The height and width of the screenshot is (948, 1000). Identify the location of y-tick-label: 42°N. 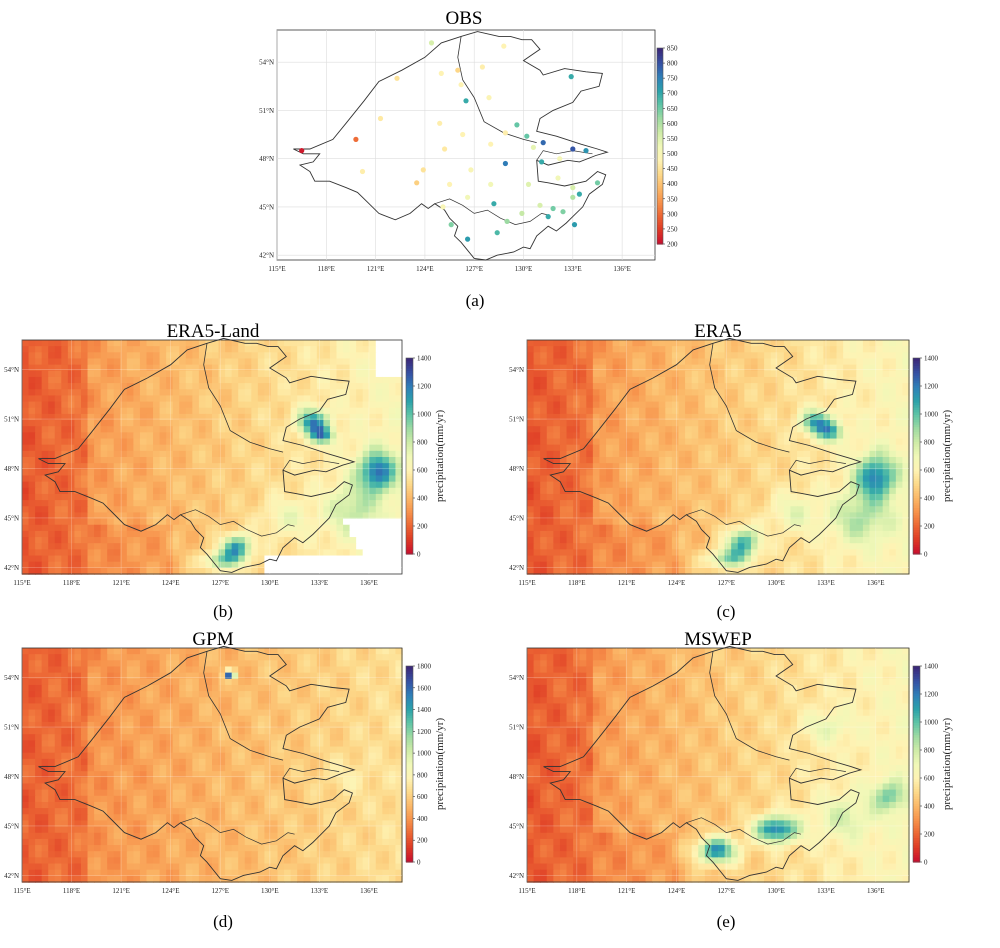
(11, 568).